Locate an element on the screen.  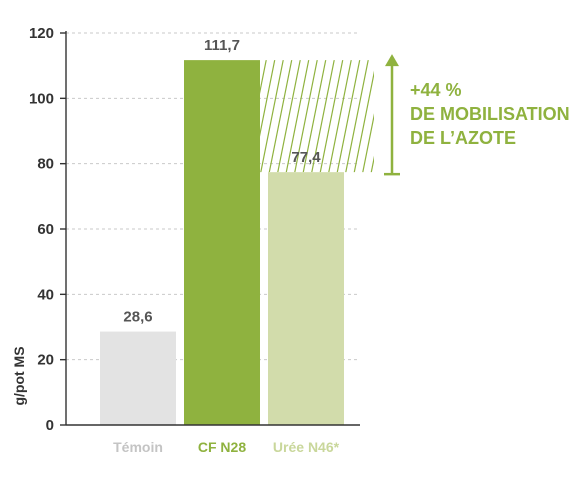
y-tick-label: 120 is located at coordinates (41, 33).